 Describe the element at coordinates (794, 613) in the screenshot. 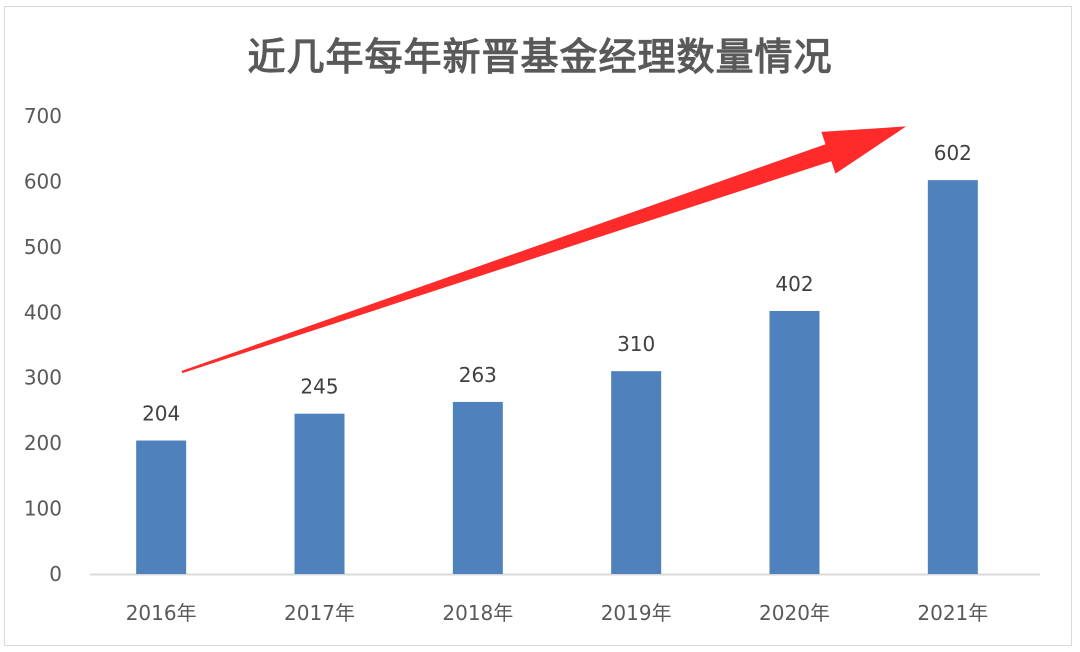

I see `x-tick-label: 2020年` at that location.